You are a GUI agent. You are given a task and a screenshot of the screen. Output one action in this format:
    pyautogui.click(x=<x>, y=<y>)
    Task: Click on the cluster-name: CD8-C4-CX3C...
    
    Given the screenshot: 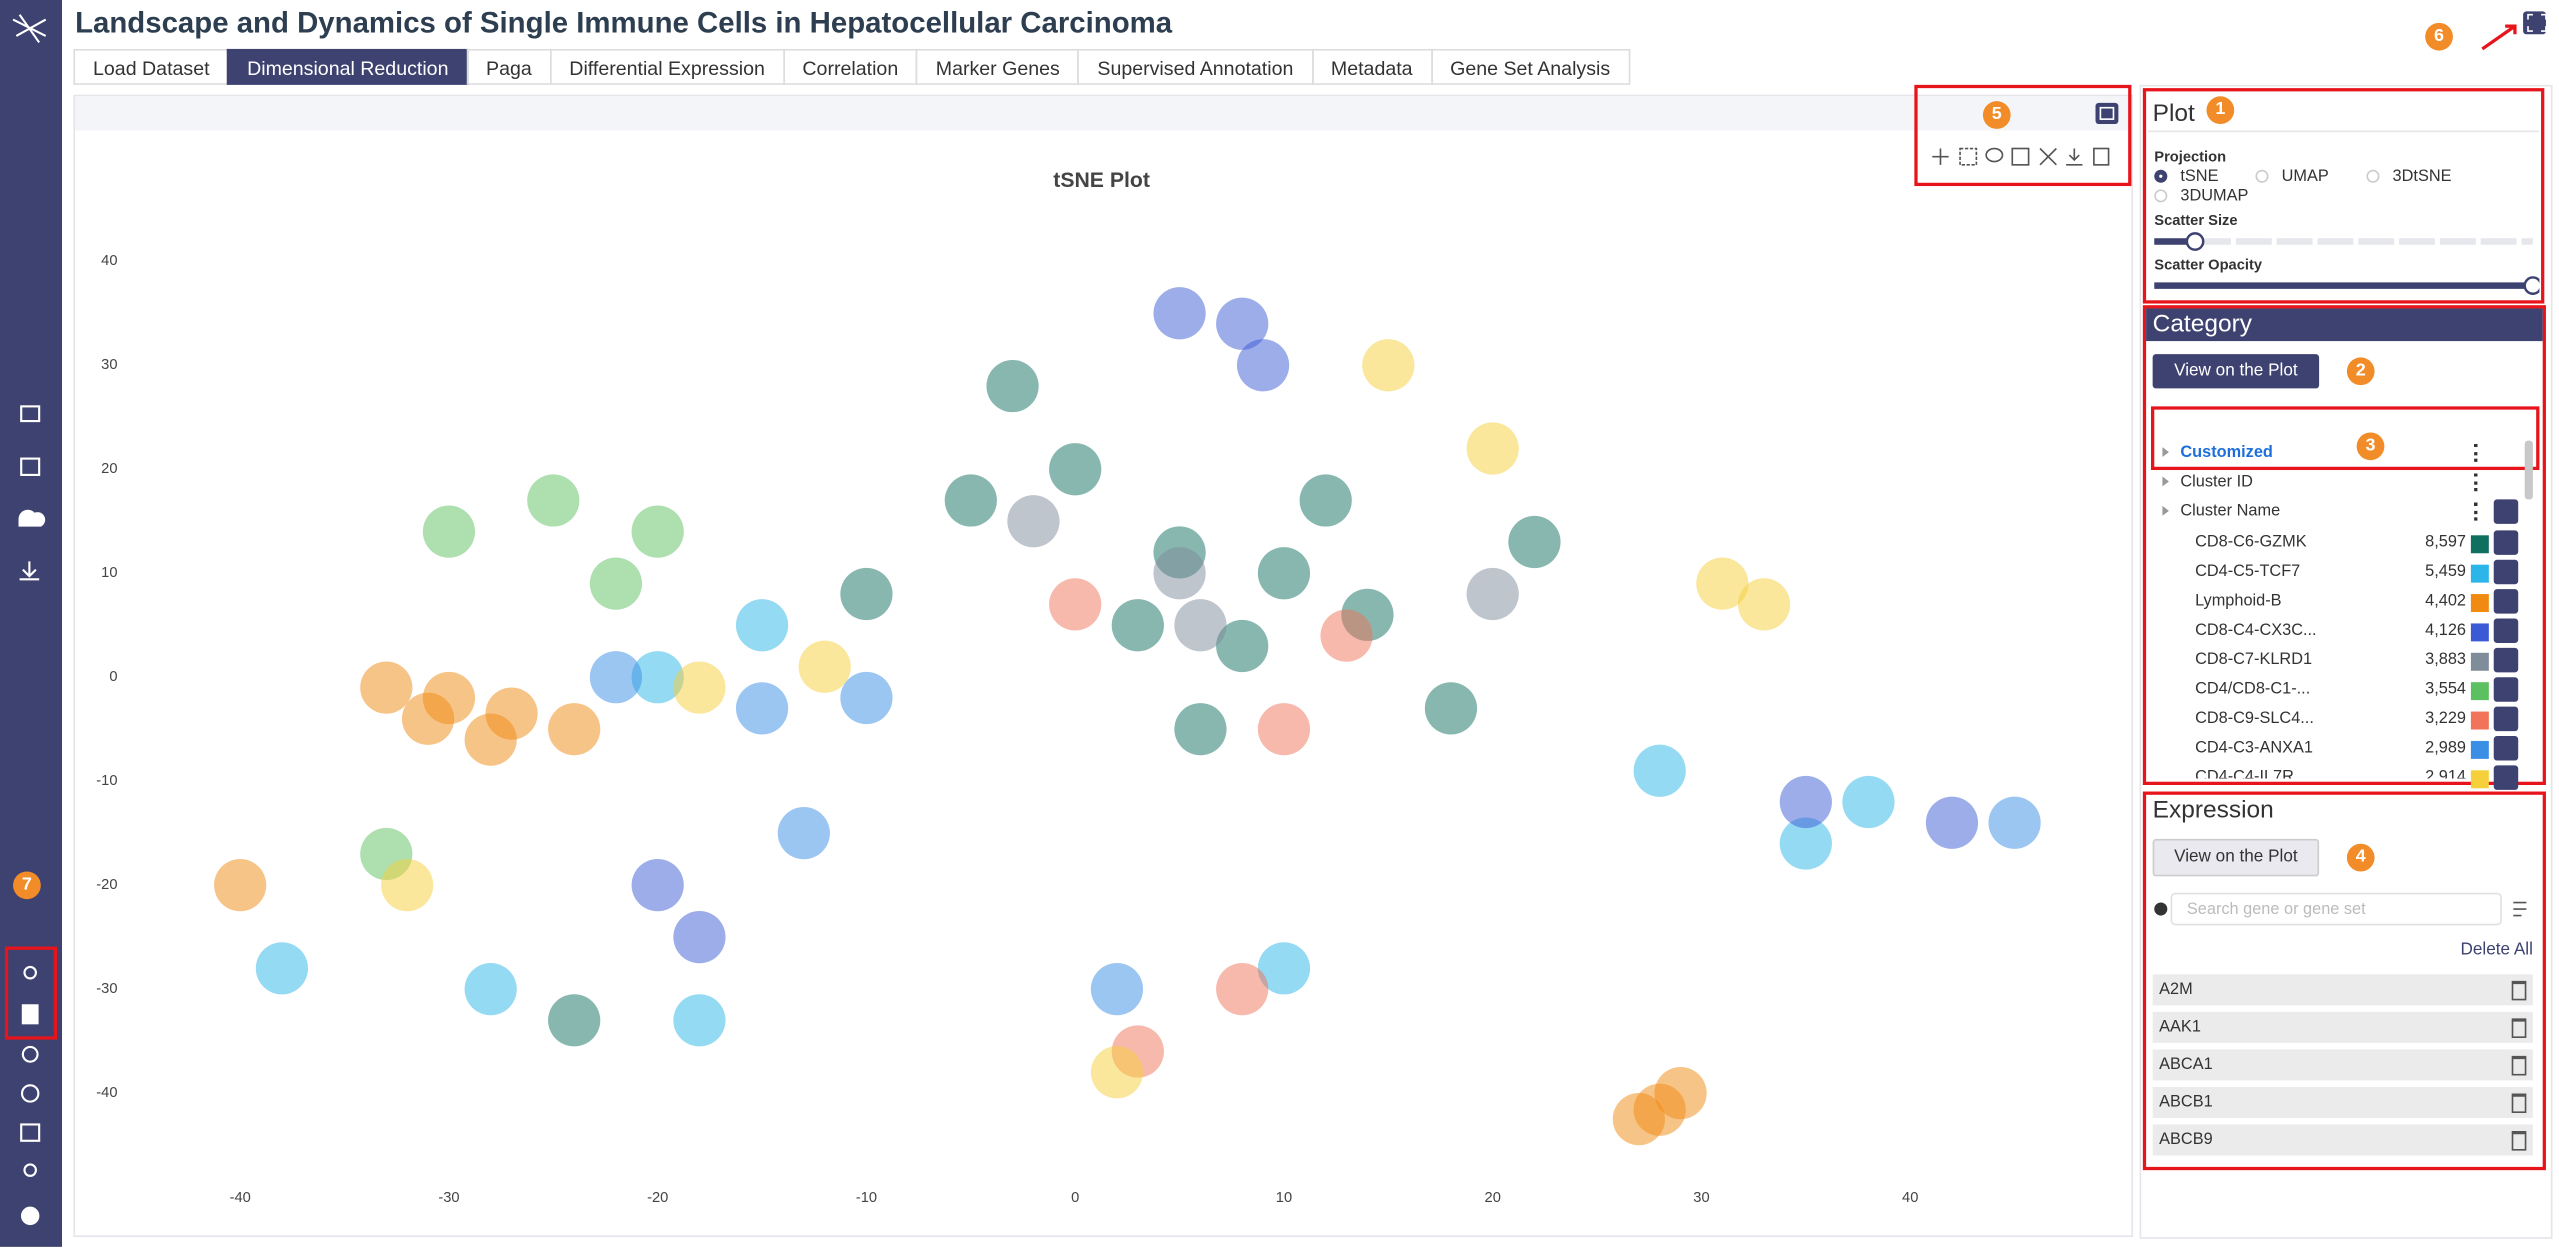 What is the action you would take?
    pyautogui.click(x=2256, y=630)
    